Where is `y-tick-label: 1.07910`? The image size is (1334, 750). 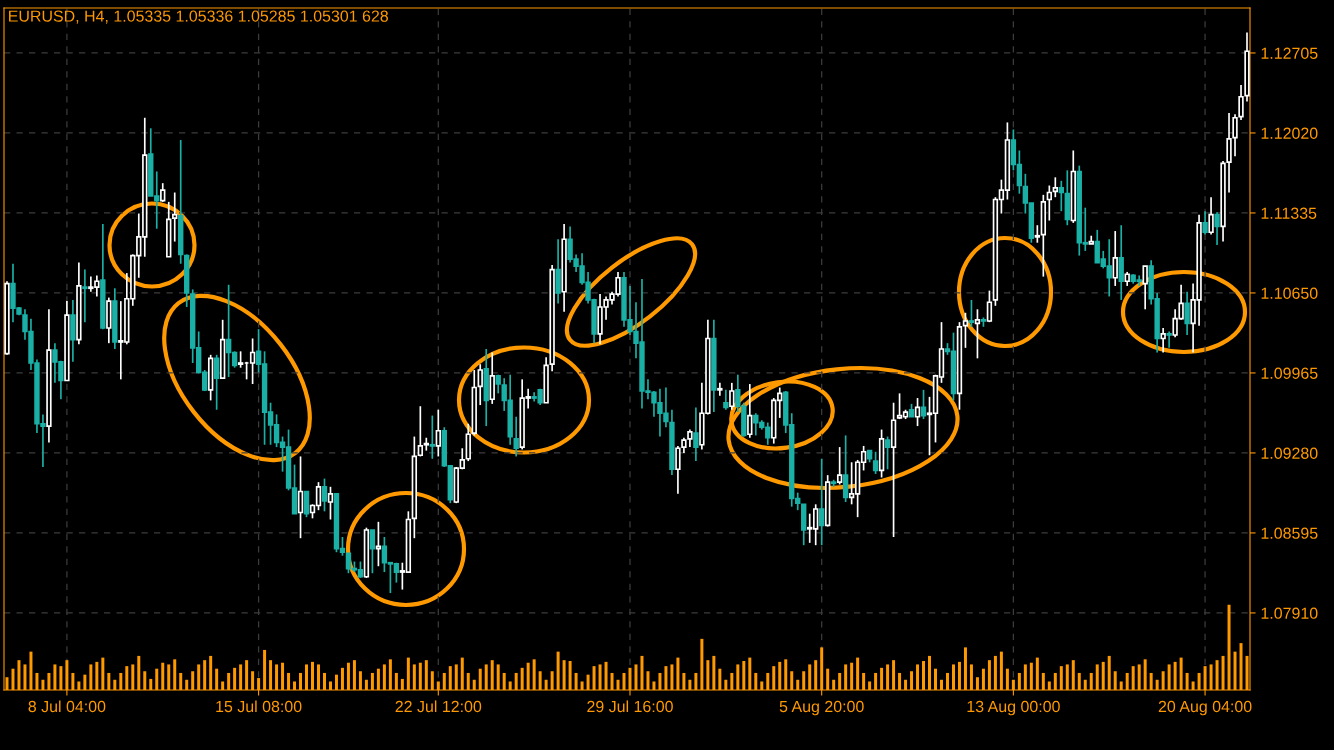 y-tick-label: 1.07910 is located at coordinates (1289, 613).